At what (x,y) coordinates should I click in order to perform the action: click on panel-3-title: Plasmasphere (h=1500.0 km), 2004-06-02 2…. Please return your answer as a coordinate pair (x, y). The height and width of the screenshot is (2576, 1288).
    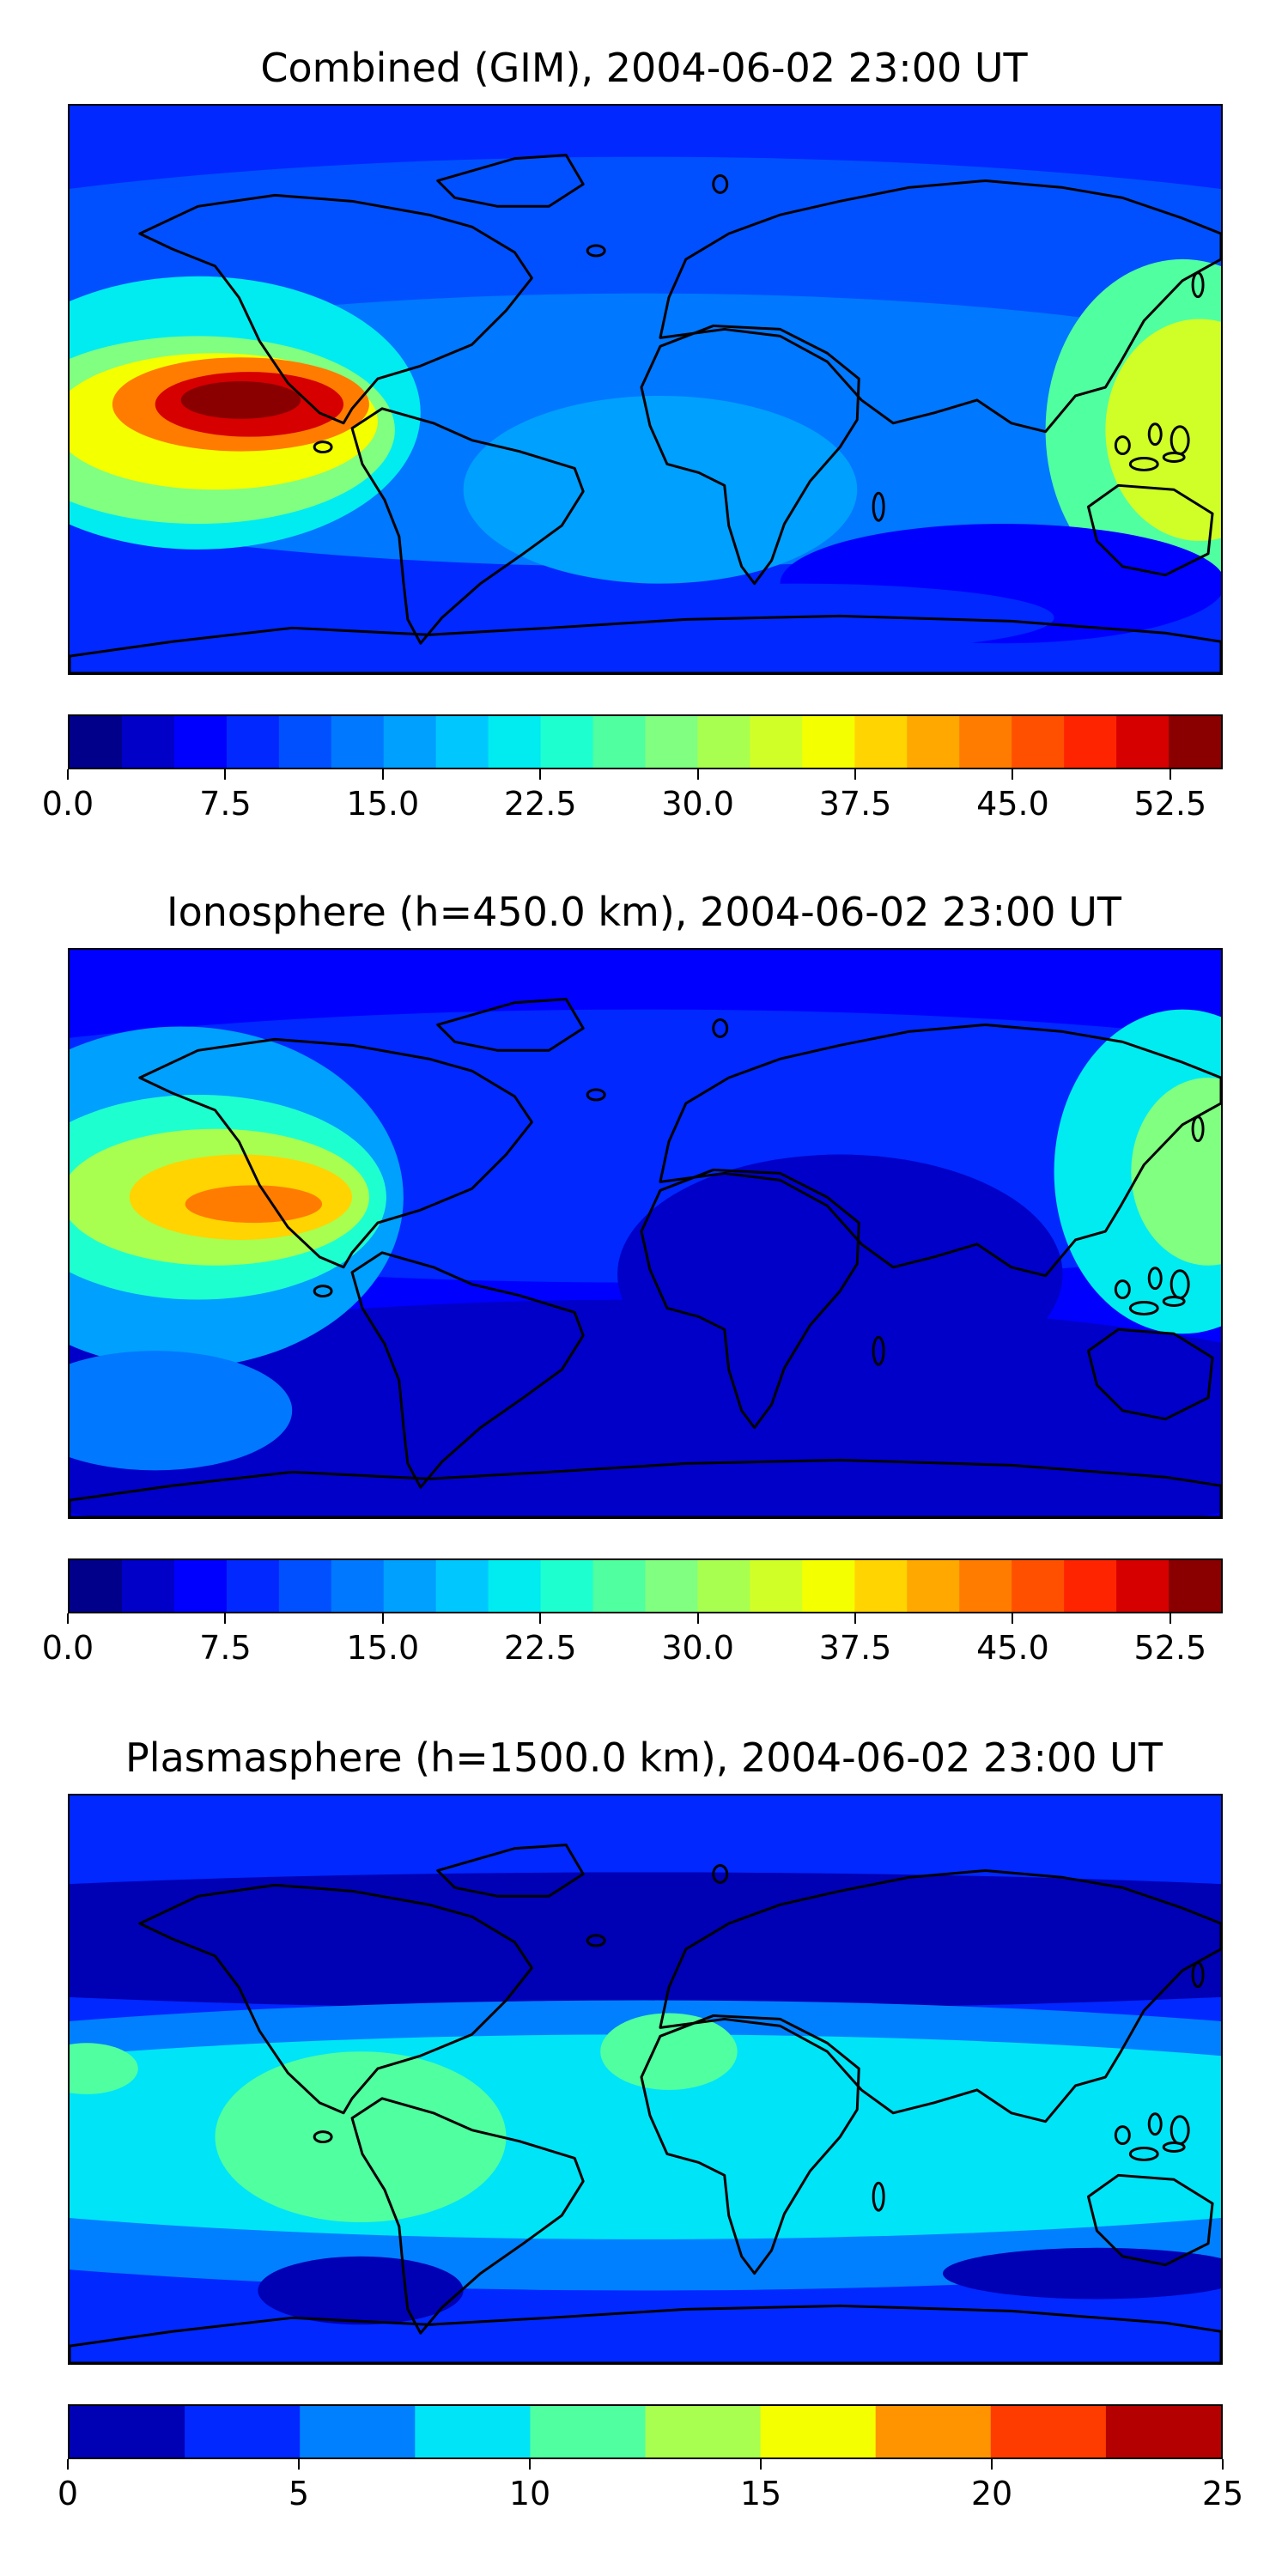
    Looking at the image, I should click on (644, 1758).